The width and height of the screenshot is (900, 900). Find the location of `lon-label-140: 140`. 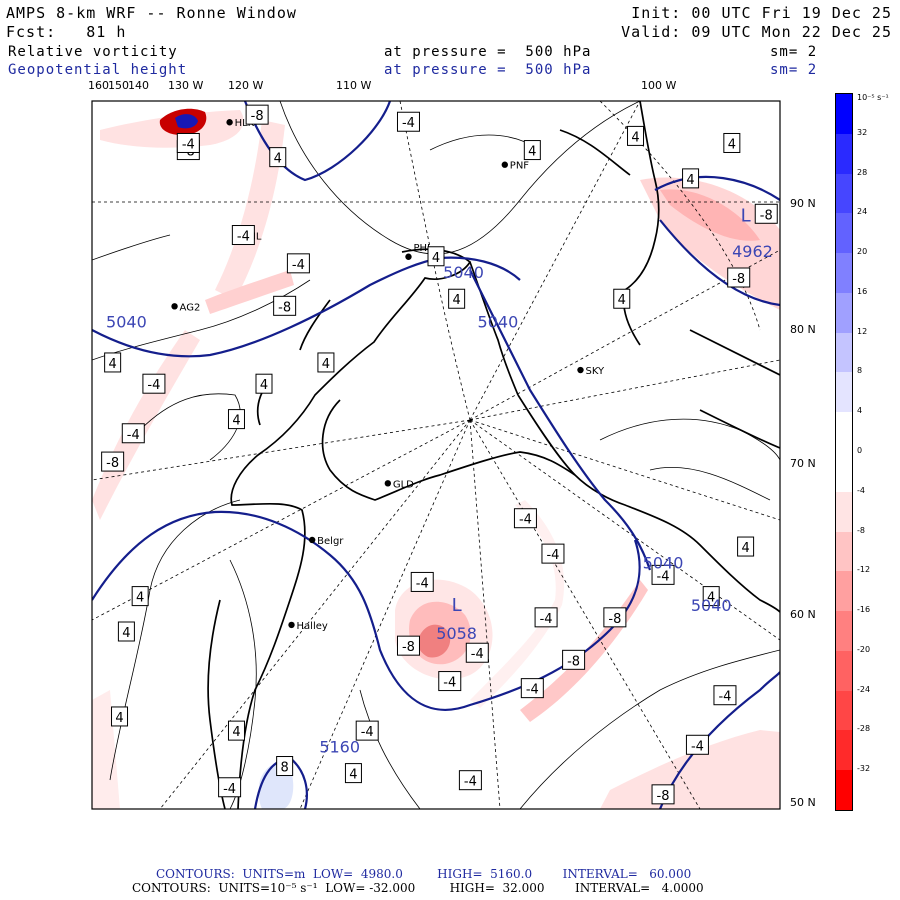

lon-label-140: 140 is located at coordinates (138, 85).